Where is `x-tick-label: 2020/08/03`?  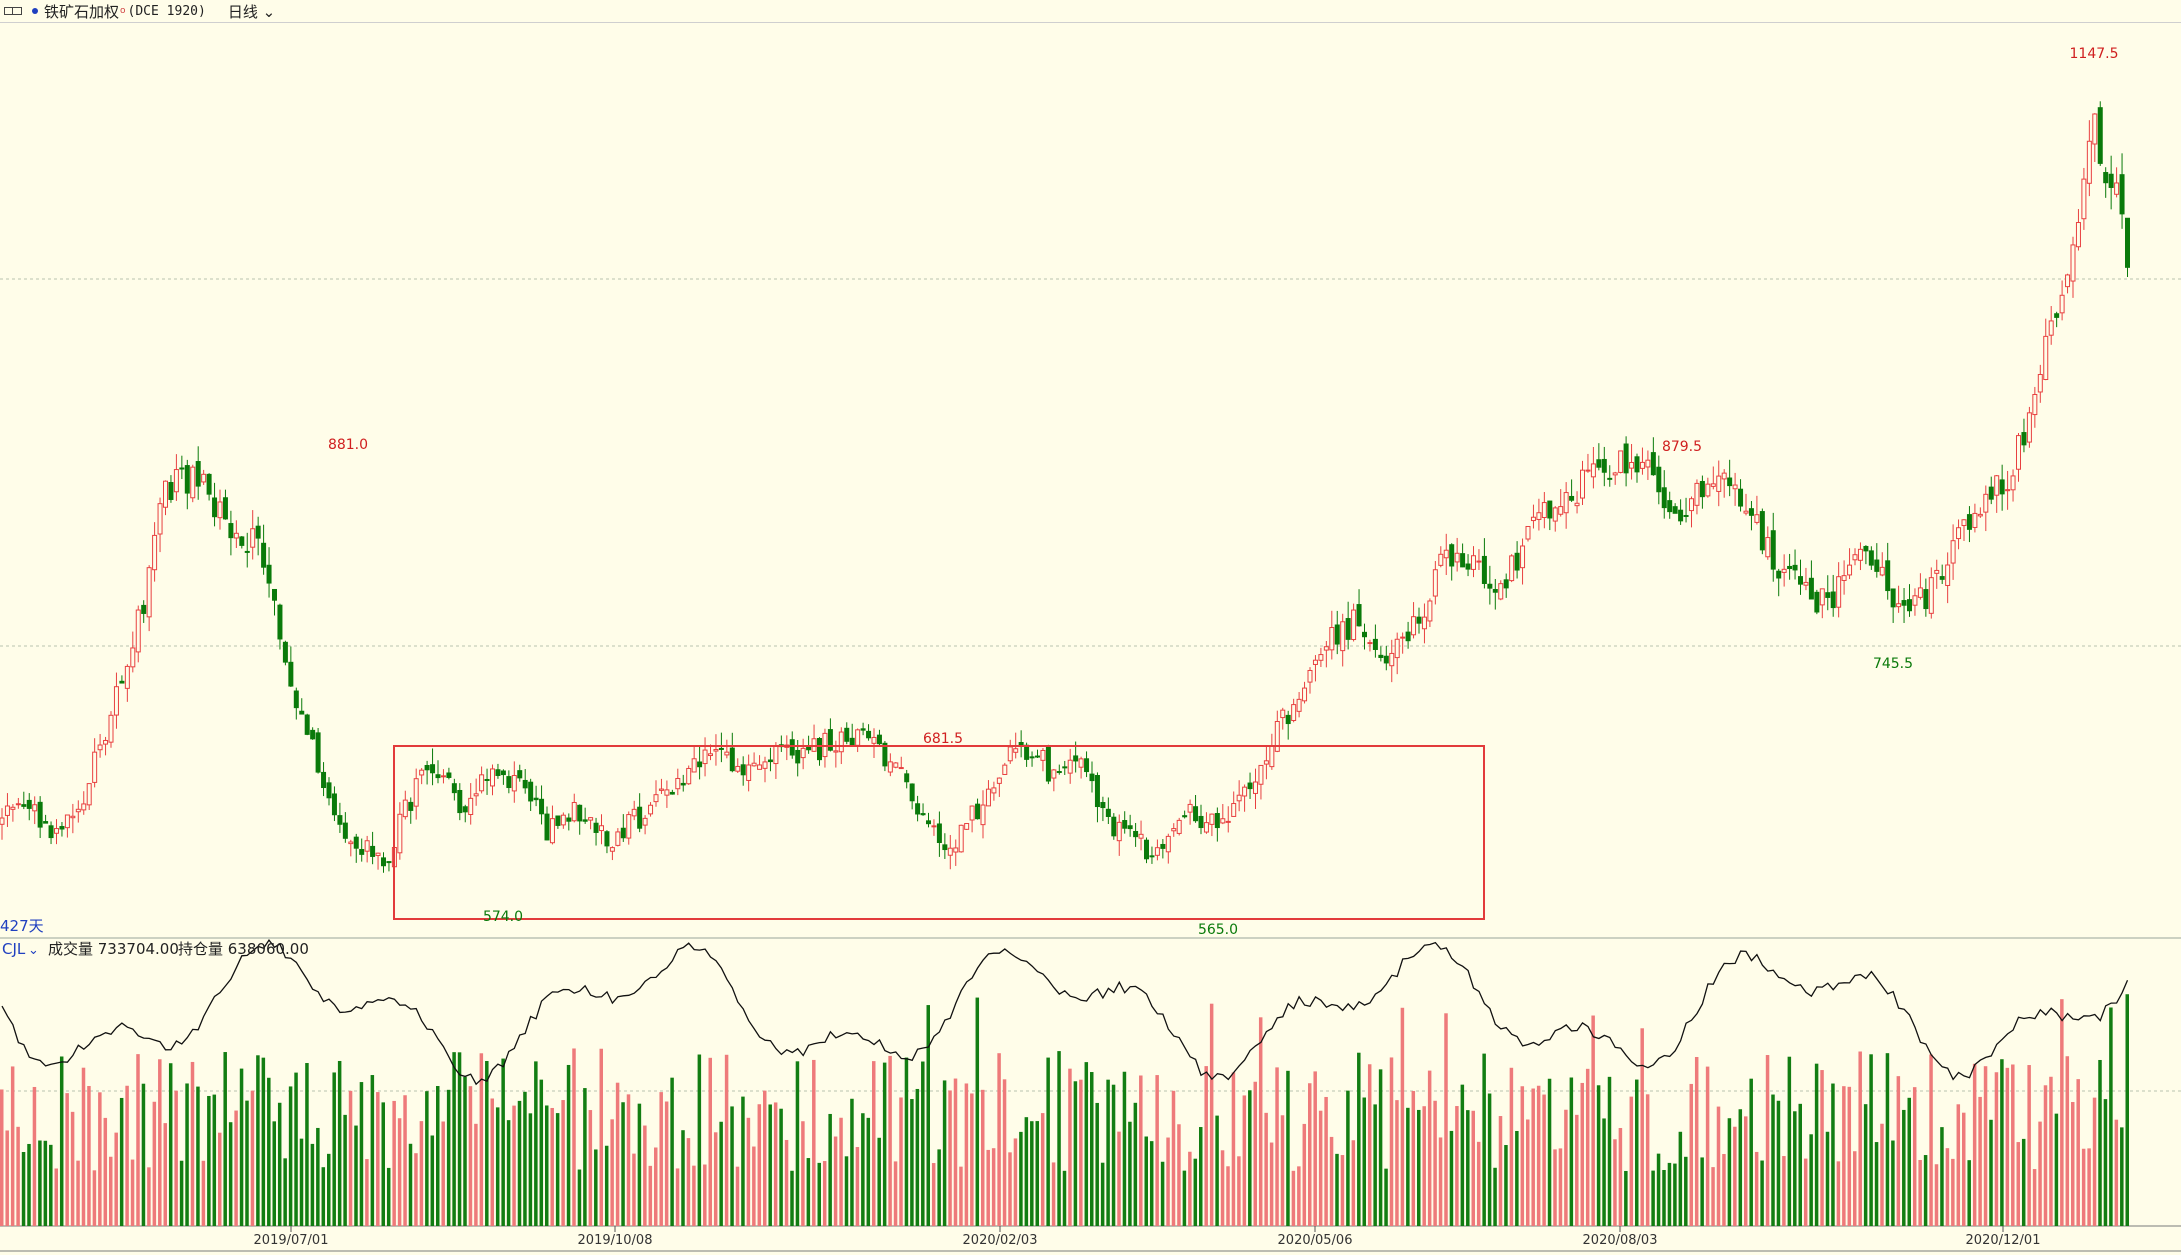 x-tick-label: 2020/08/03 is located at coordinates (1620, 1240).